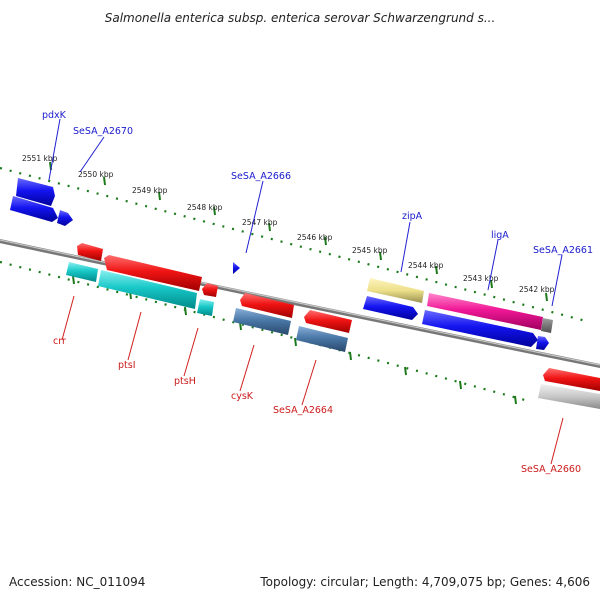 The width and height of the screenshot is (600, 600). What do you see at coordinates (537, 289) in the screenshot?
I see `scale-label: 2542 kbp` at bounding box center [537, 289].